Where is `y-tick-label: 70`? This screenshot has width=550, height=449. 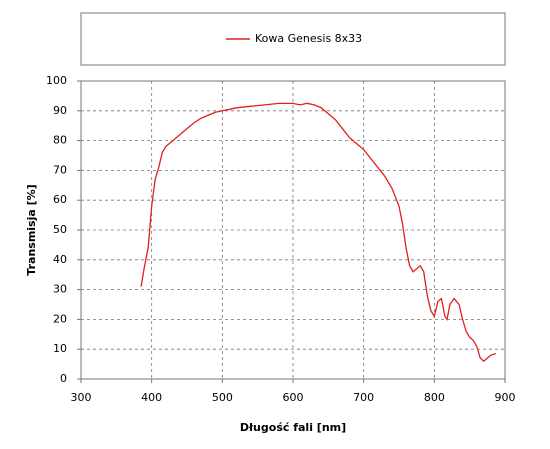 y-tick-label: 70 is located at coordinates (60, 169).